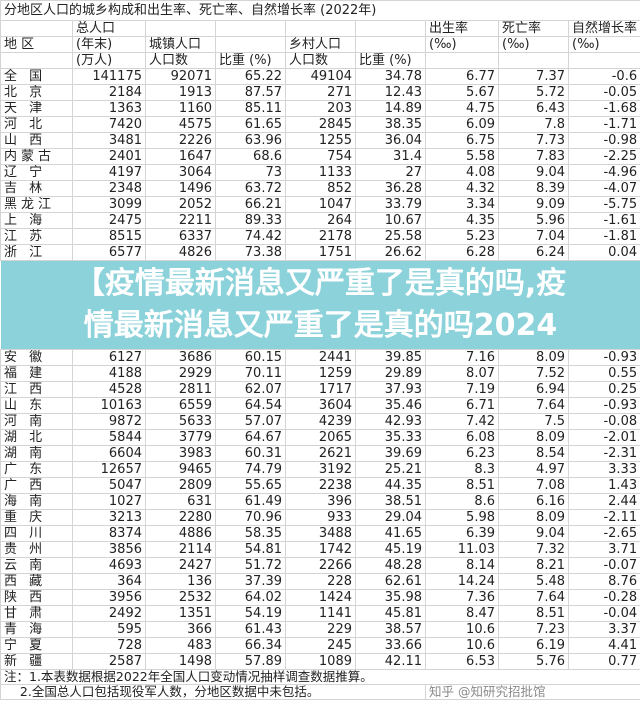 This screenshot has width=640, height=713. I want to click on cell-total: 8374, so click(109, 533).